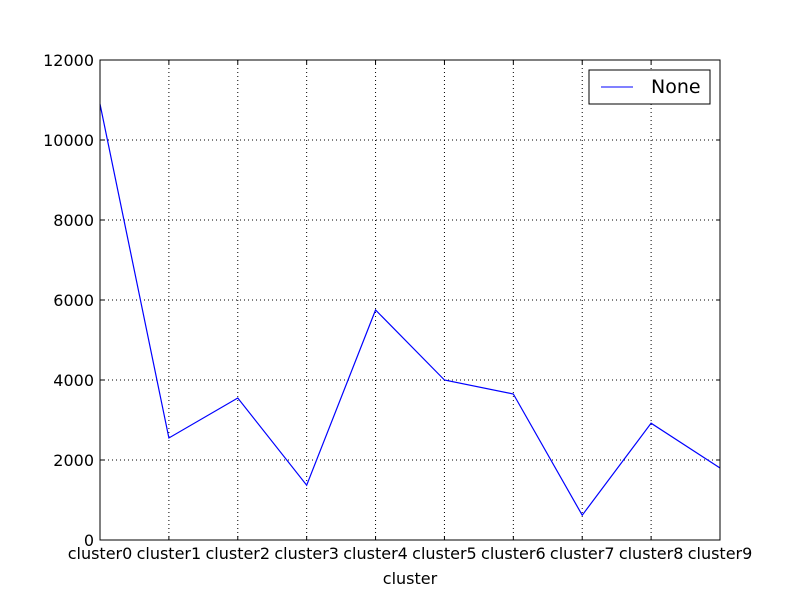 This screenshot has width=800, height=600. Describe the element at coordinates (582, 553) in the screenshot. I see `x-tick-label: cluster7` at that location.